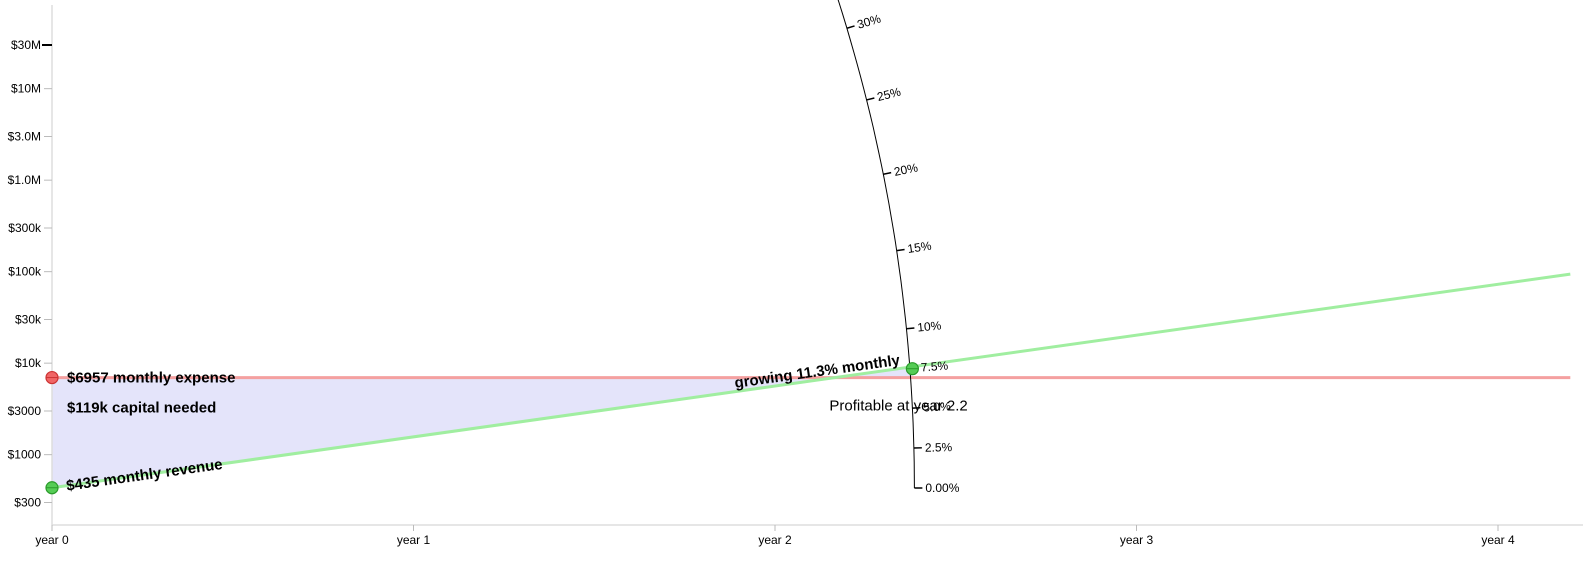  I want to click on growth-rate-dial: 0.00%2.5%5.0%7.5%10%15%20%25%30%40%50%, so click(844, 247).